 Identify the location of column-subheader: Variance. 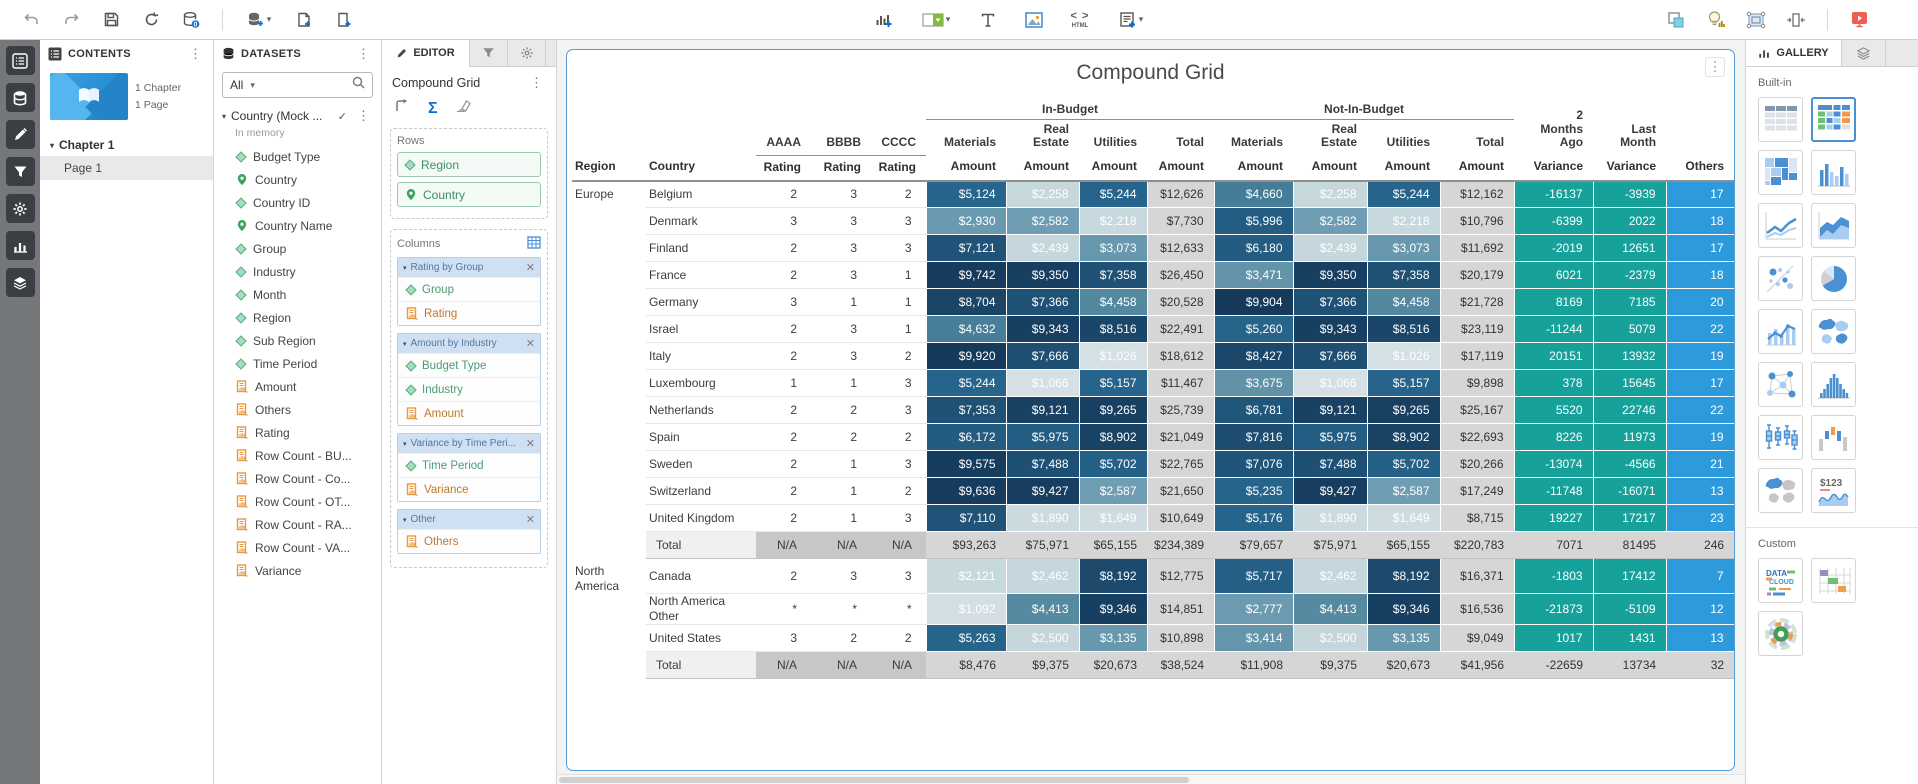
(1630, 168).